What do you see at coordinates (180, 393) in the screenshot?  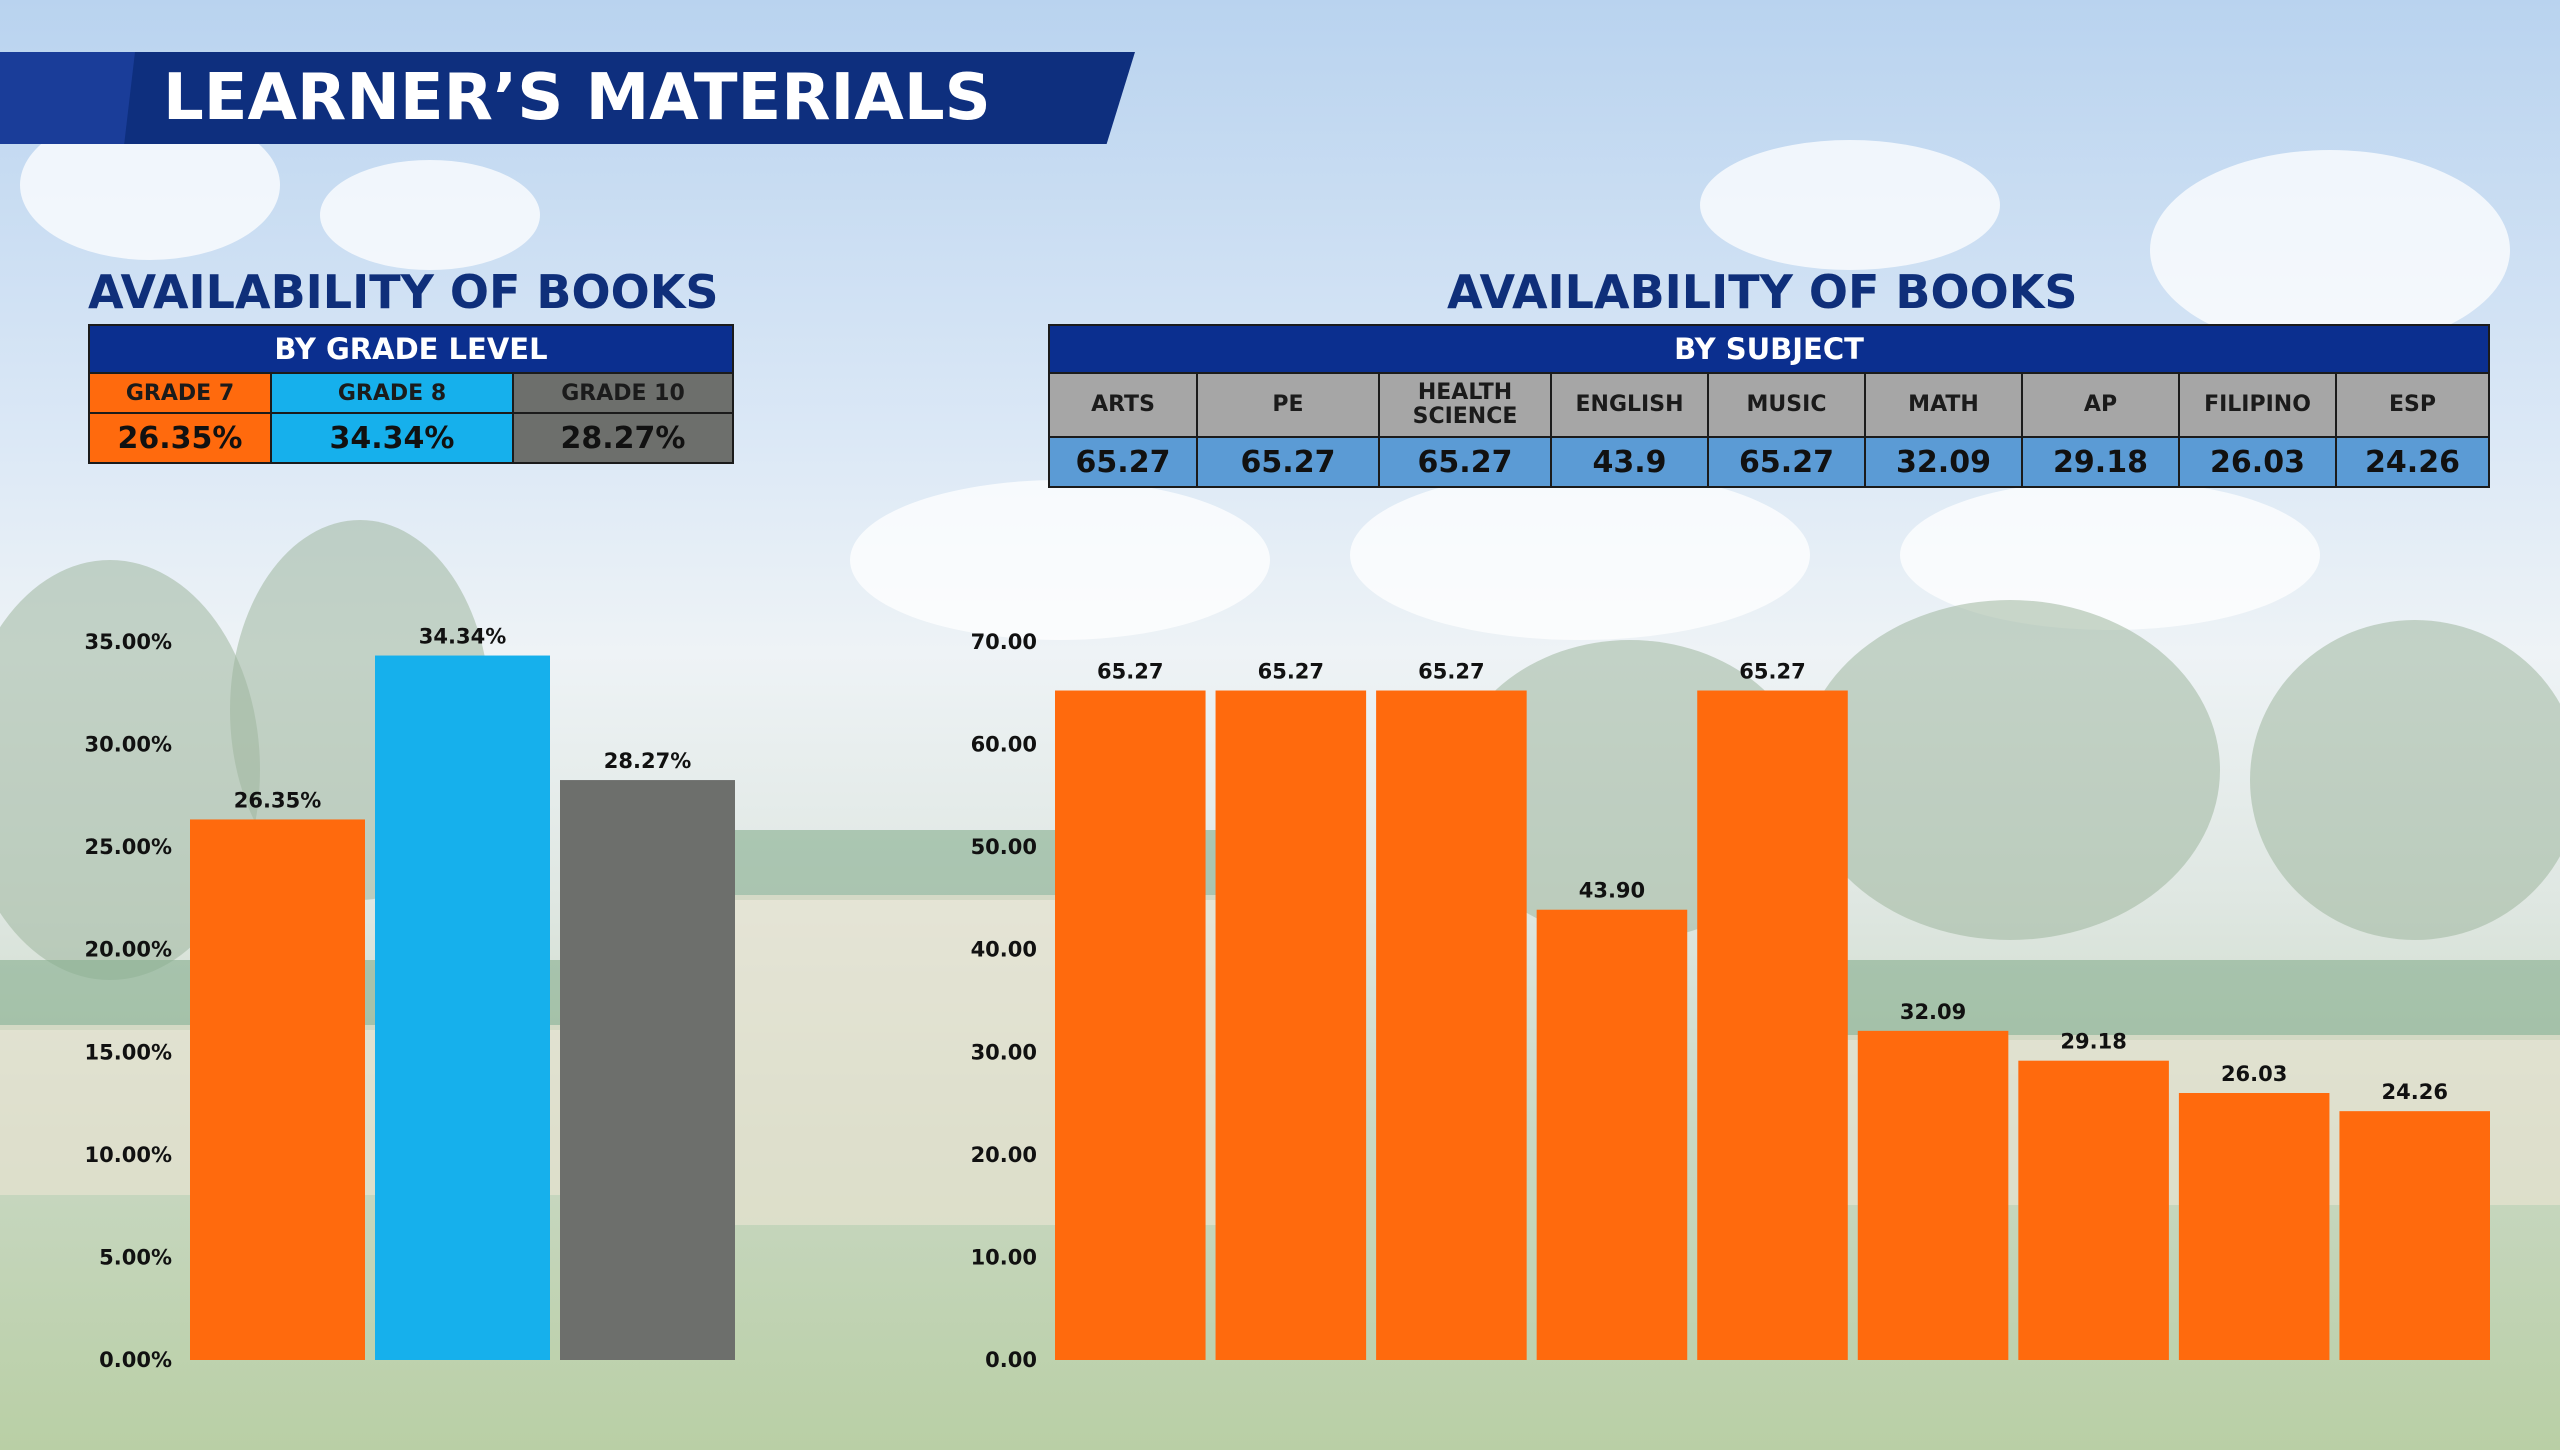 I see `grade-7-label: GRADE 7` at bounding box center [180, 393].